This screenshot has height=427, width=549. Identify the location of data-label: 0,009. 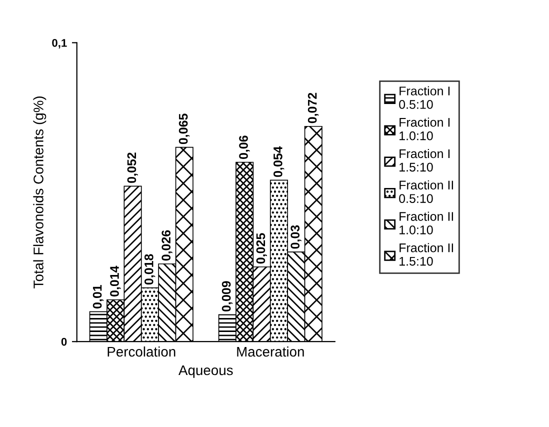
(227, 296).